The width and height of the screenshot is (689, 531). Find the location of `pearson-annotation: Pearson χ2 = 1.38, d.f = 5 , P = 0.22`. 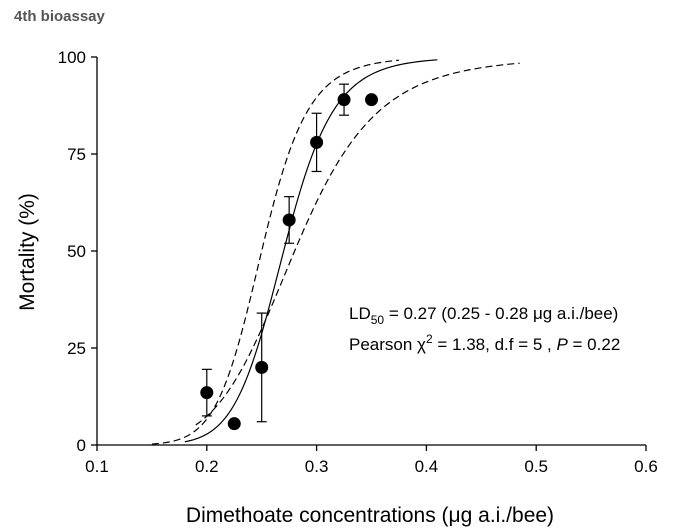

pearson-annotation: Pearson χ2 = 1.38, d.f = 5 , P = 0.22 is located at coordinates (484, 343).